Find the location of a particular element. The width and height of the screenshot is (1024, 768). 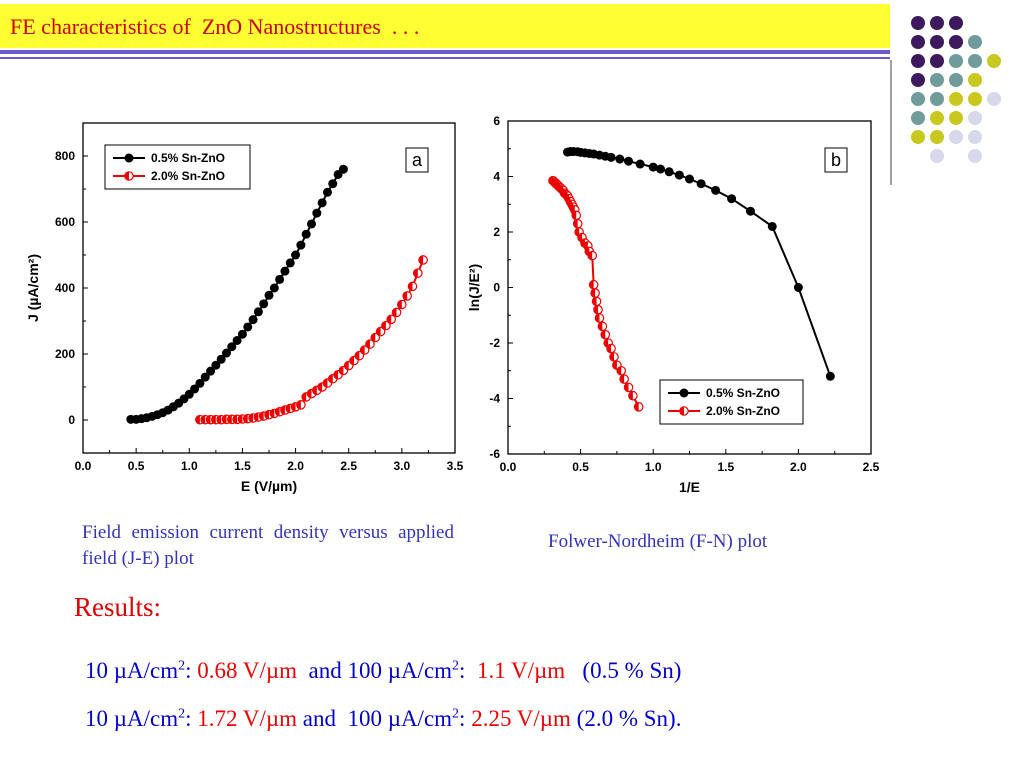

legend-entry: 2.0% Sn-ZnO is located at coordinates (743, 411).